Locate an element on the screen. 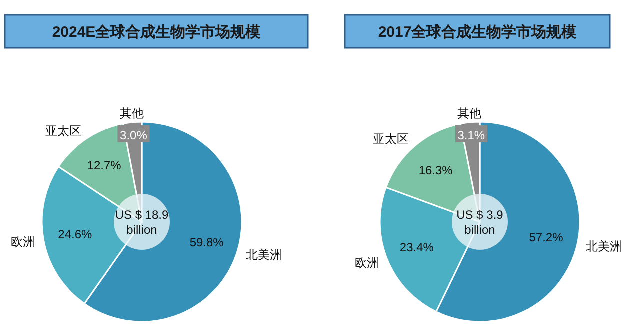 The width and height of the screenshot is (629, 329). chart-title: 2024E全球合成生物学市场规模 is located at coordinates (157, 32).